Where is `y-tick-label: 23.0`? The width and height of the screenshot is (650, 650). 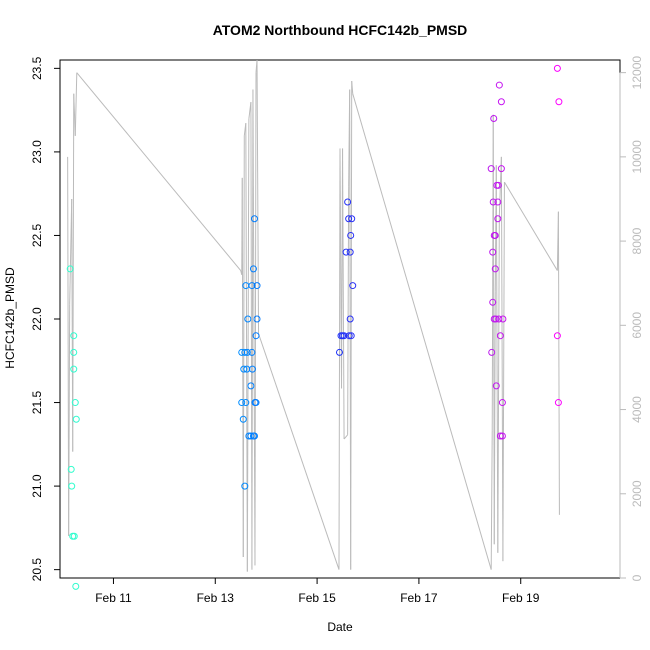 y-tick-label: 23.0 is located at coordinates (37, 152).